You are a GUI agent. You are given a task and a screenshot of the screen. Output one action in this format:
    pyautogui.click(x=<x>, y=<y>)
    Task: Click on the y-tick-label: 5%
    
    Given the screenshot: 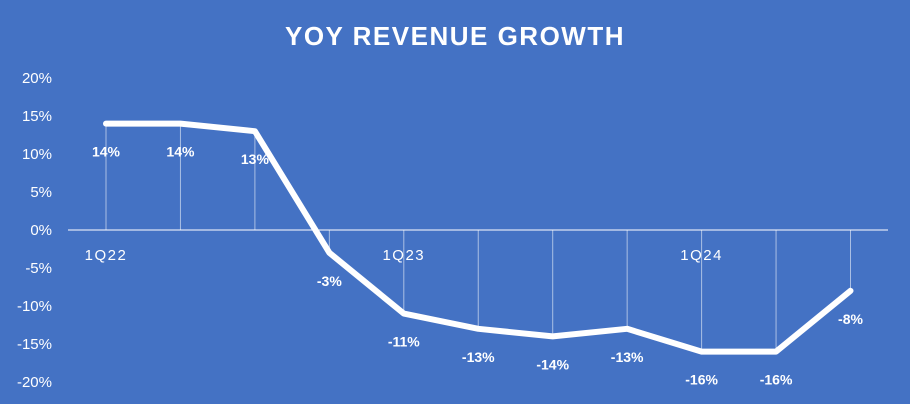 What is the action you would take?
    pyautogui.click(x=41, y=192)
    